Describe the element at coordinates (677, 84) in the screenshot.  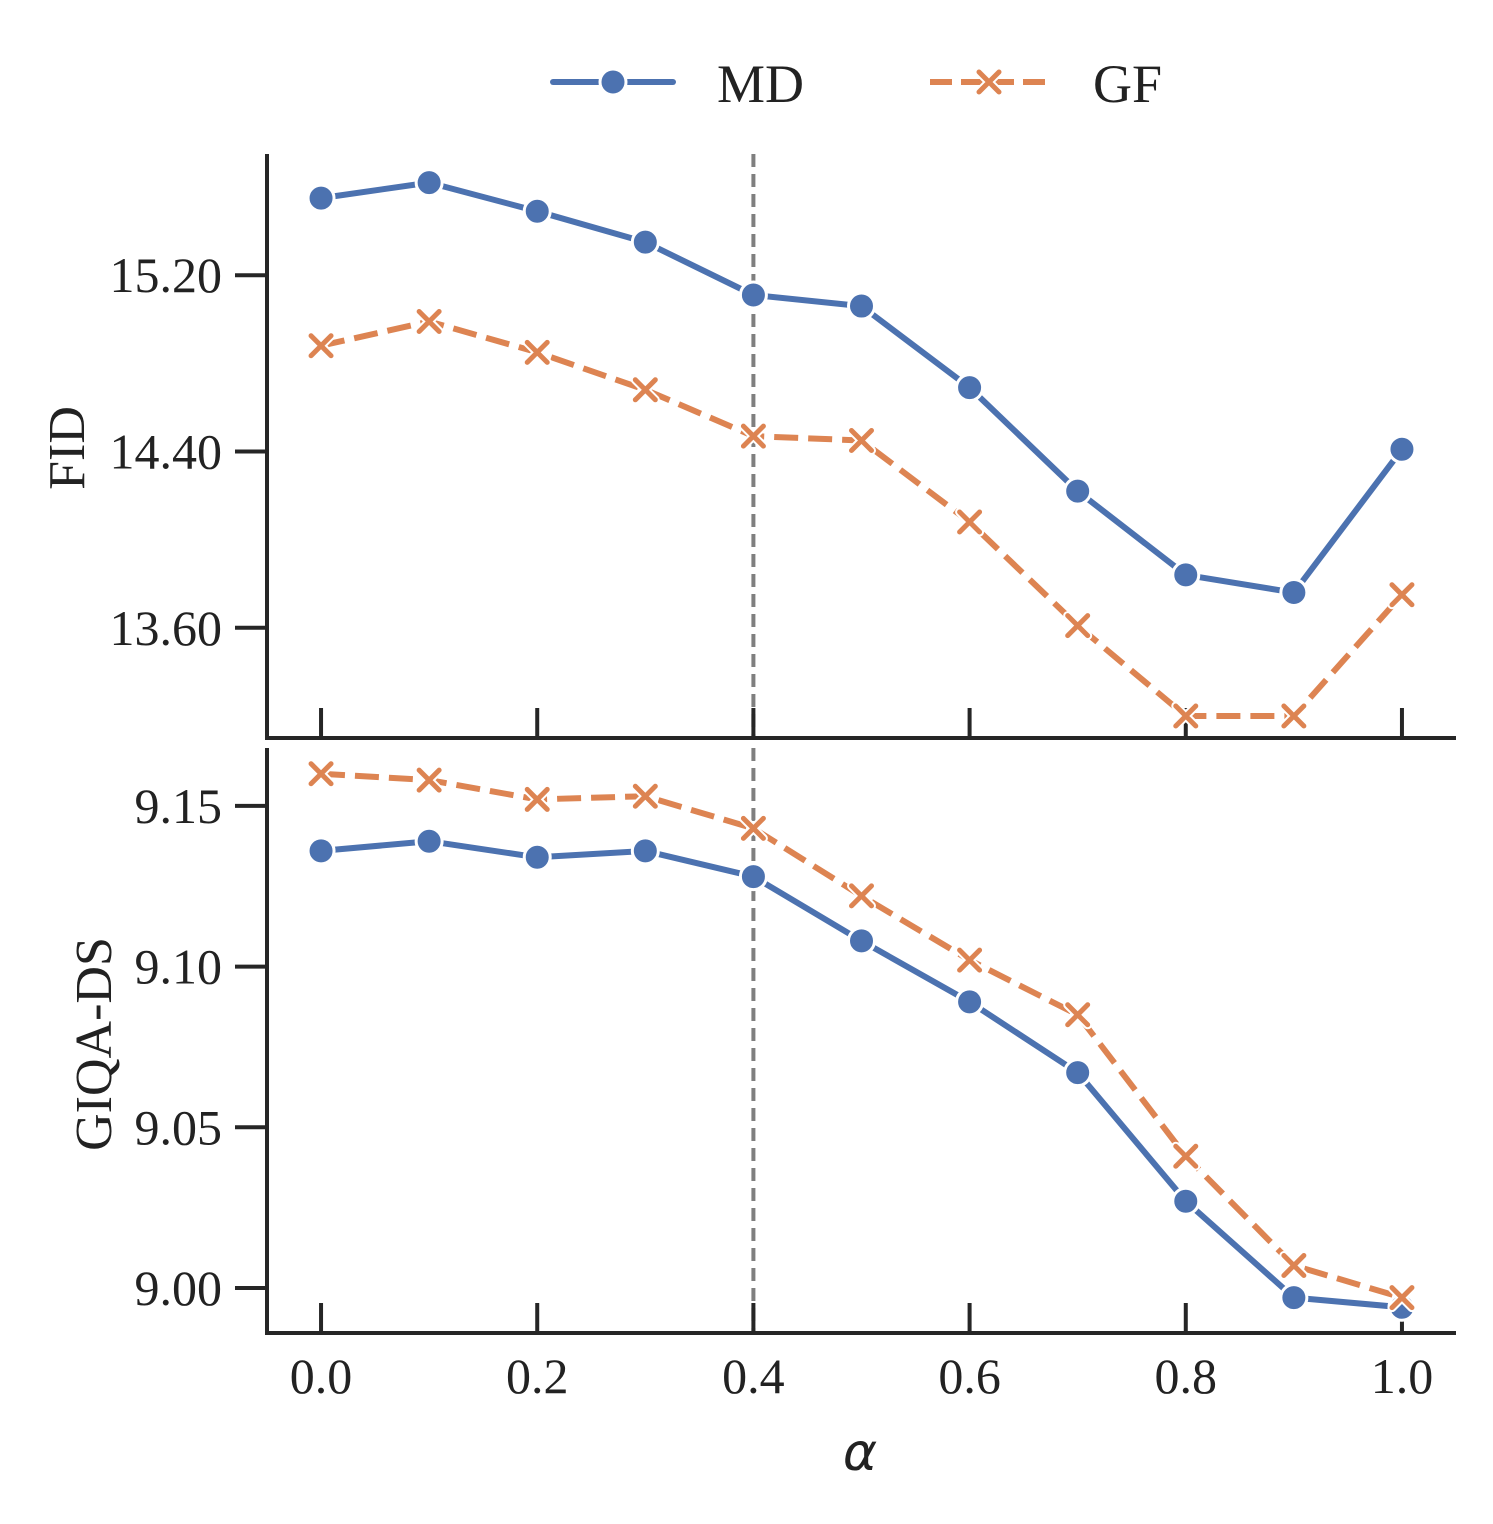
I see `legend-entry-md: MD` at that location.